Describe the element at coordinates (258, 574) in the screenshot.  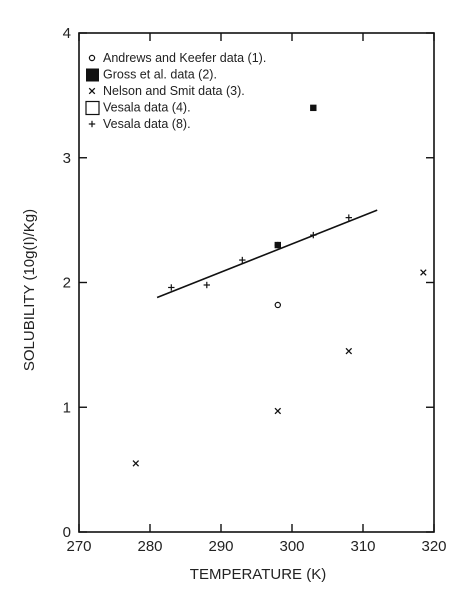
I see `x-axis-title: TEMPERATURE (K)` at that location.